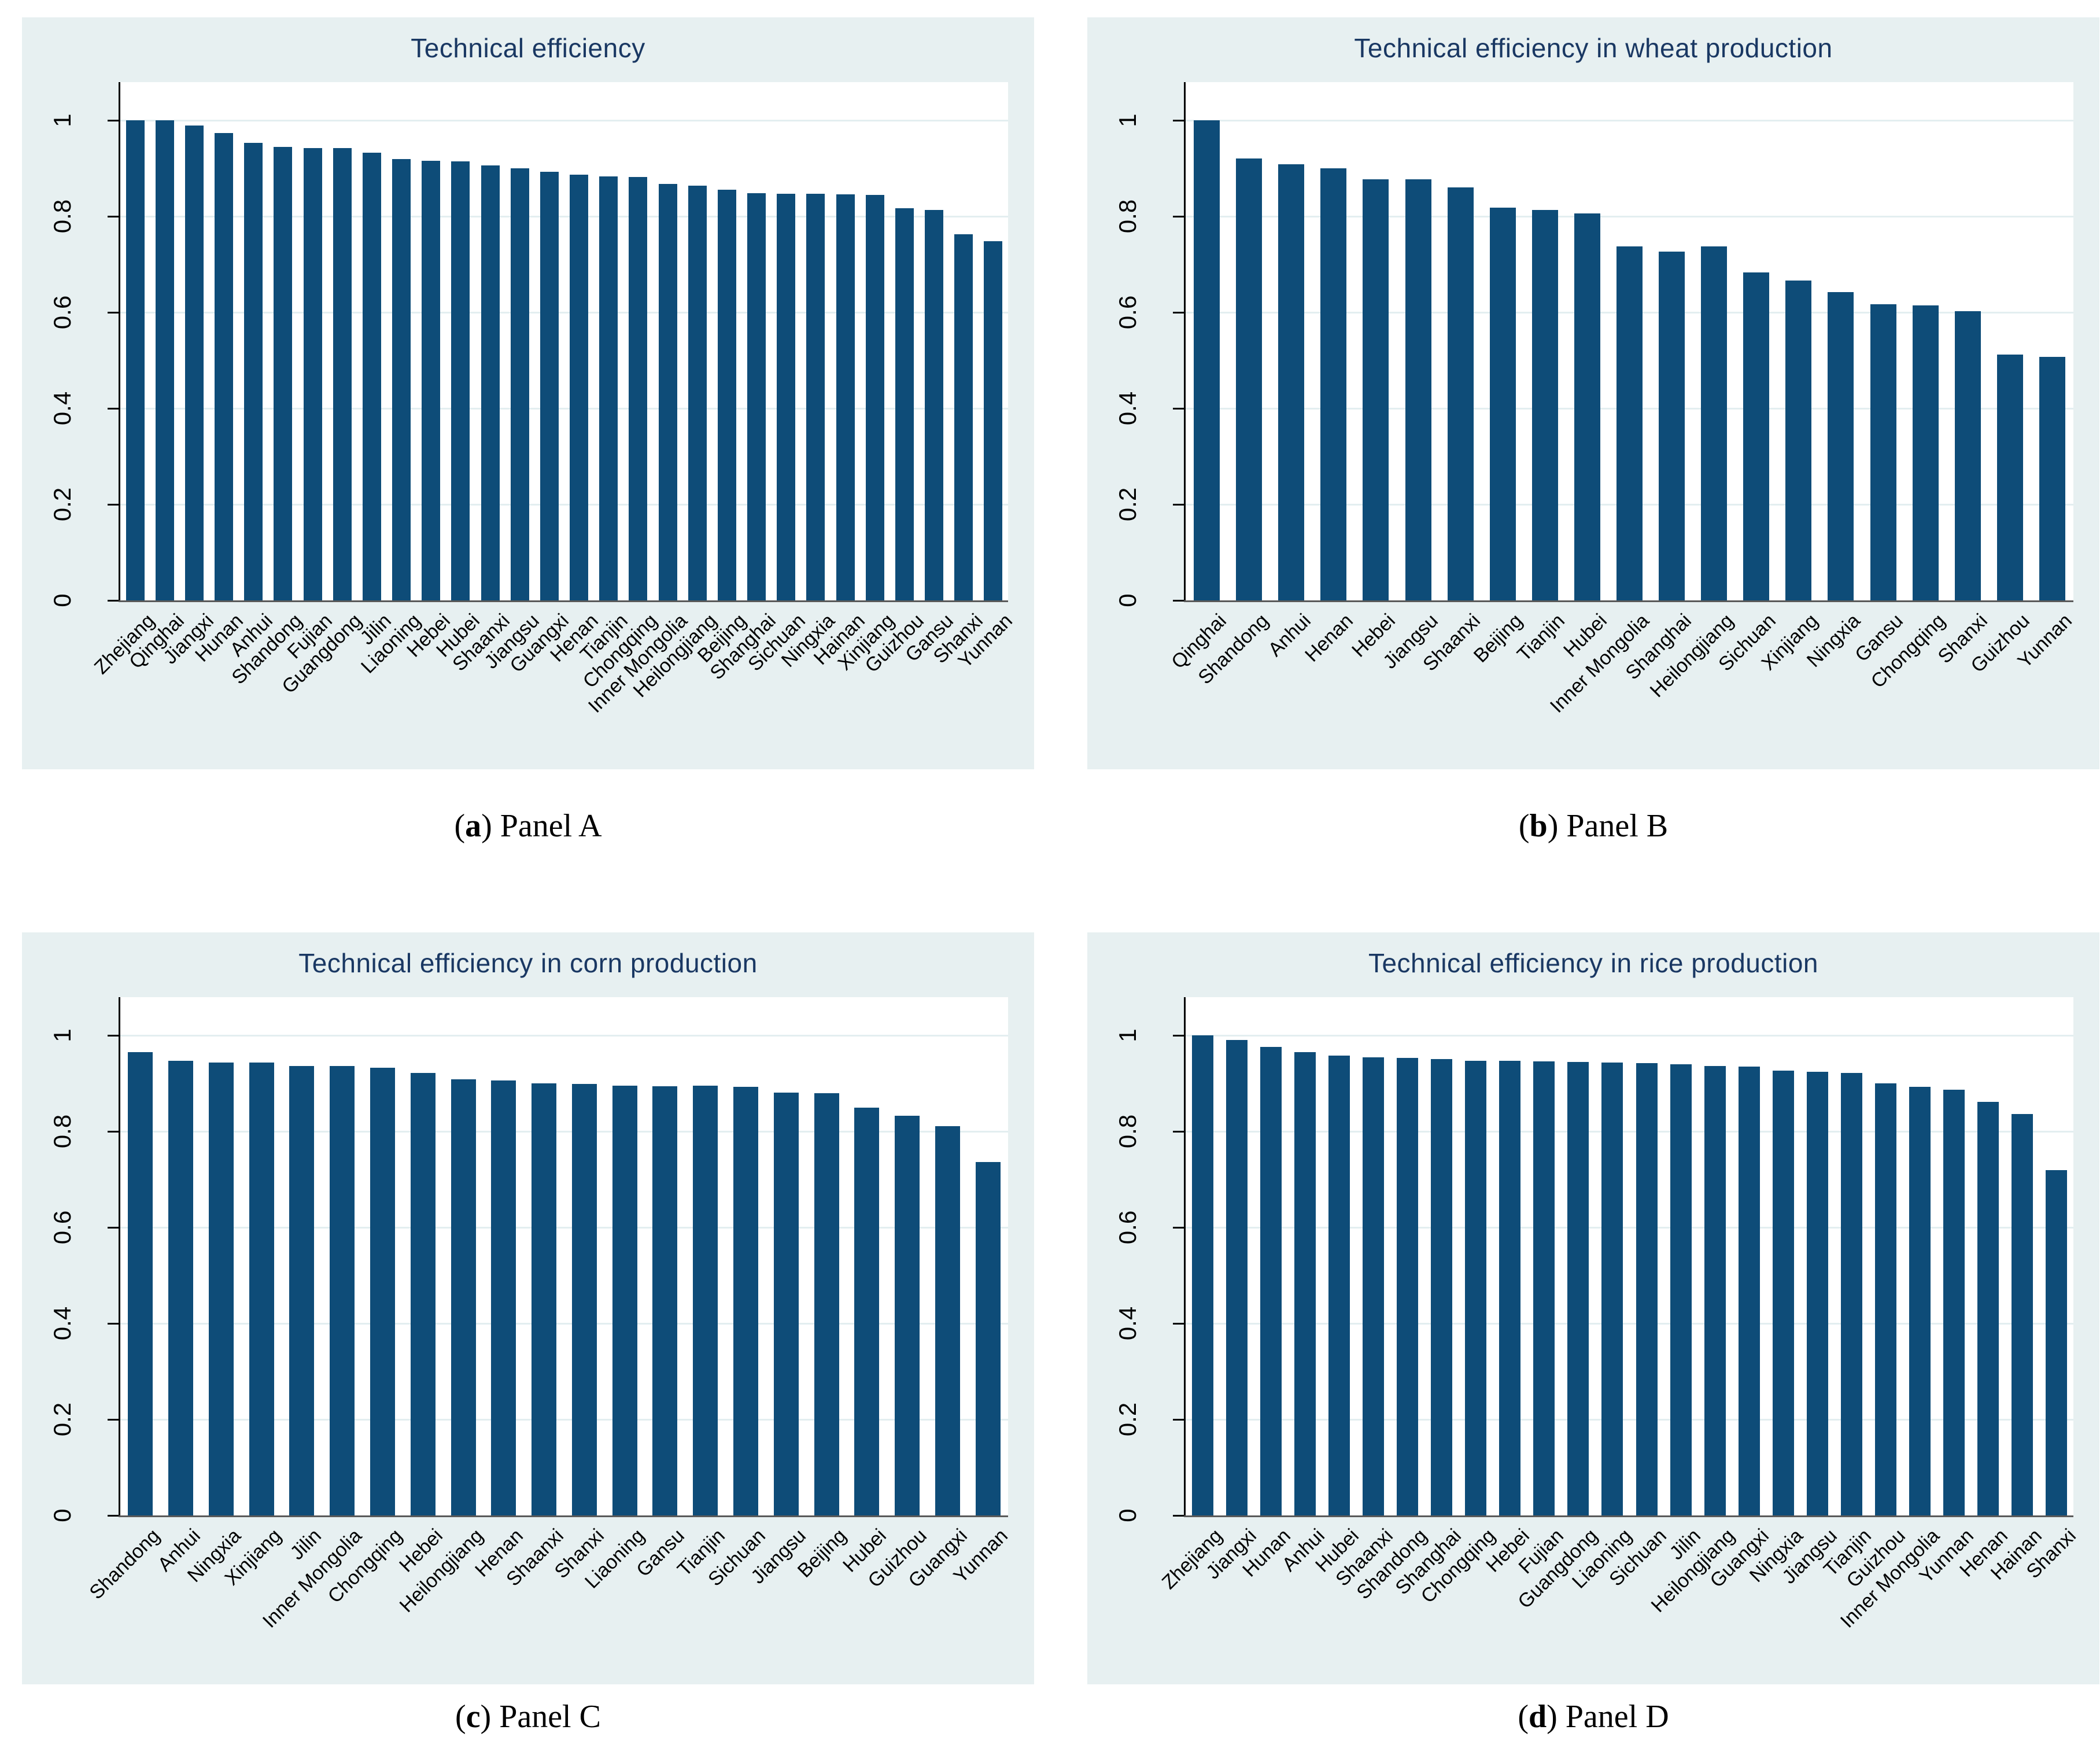 This screenshot has width=2100, height=1752. I want to click on caption-panel-c: (c) Panel C, so click(528, 1716).